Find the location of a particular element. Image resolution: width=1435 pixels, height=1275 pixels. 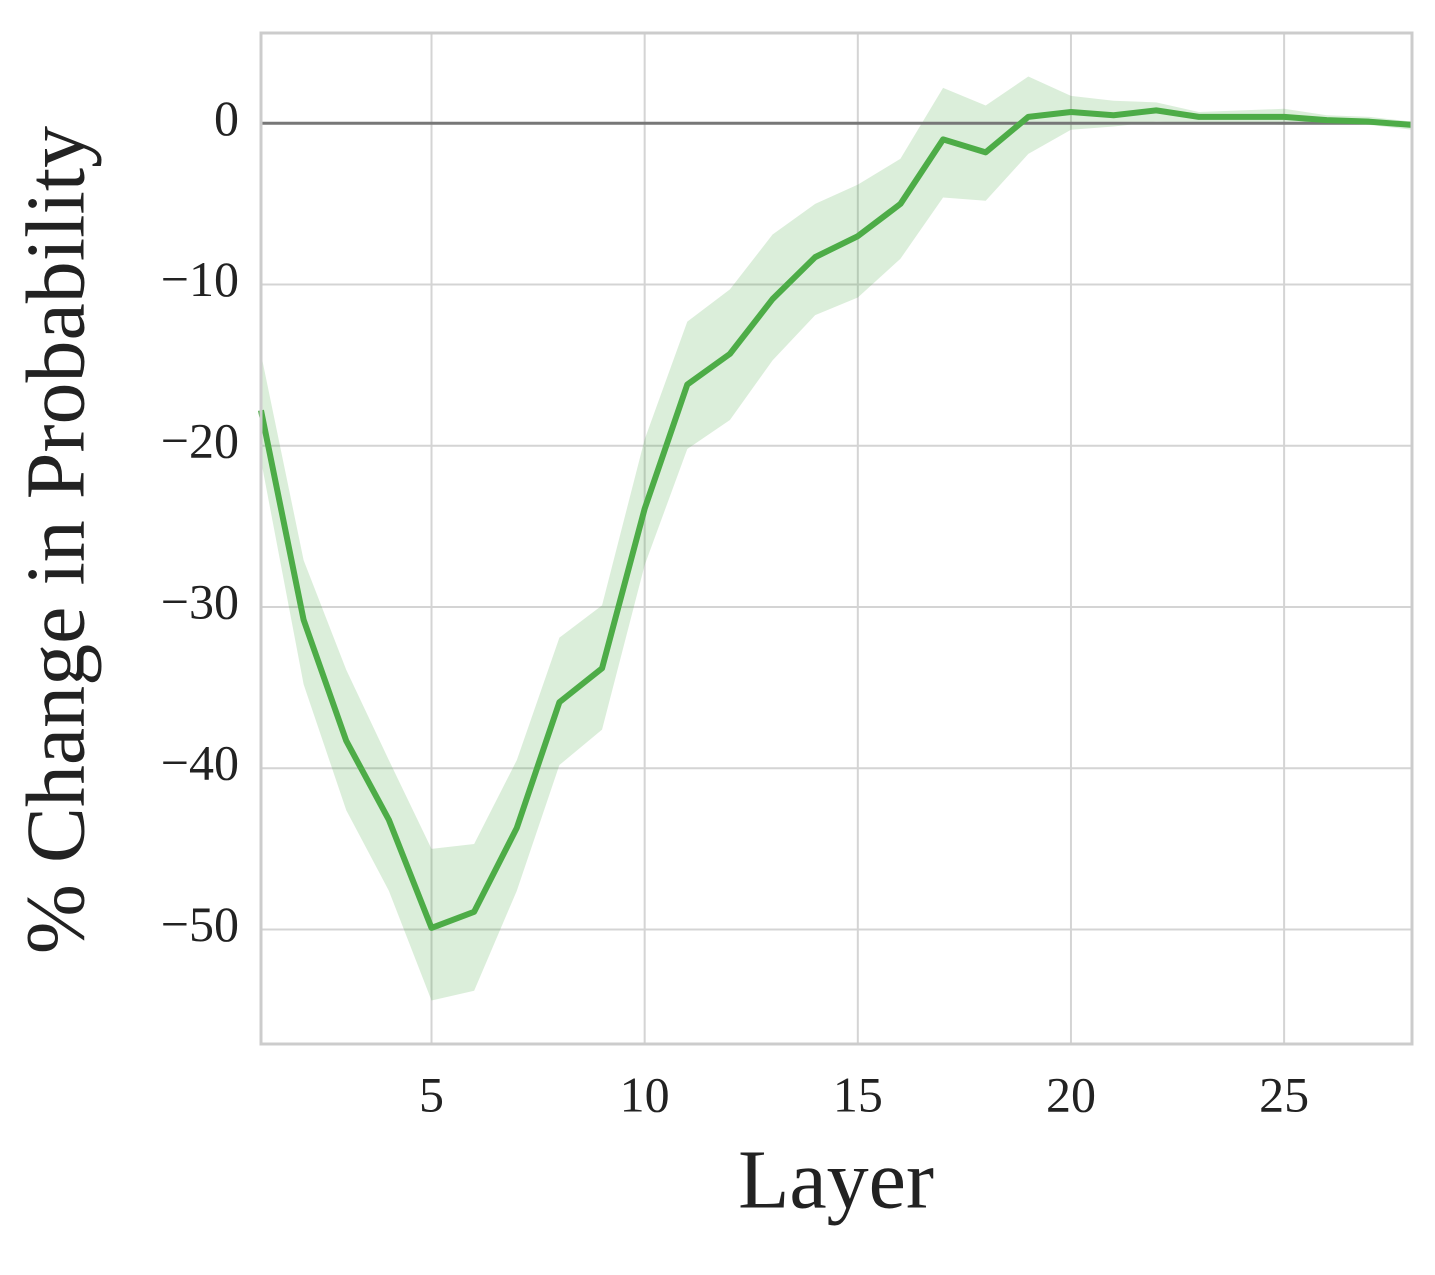

x-tick-label: 25 is located at coordinates (1284, 1094).